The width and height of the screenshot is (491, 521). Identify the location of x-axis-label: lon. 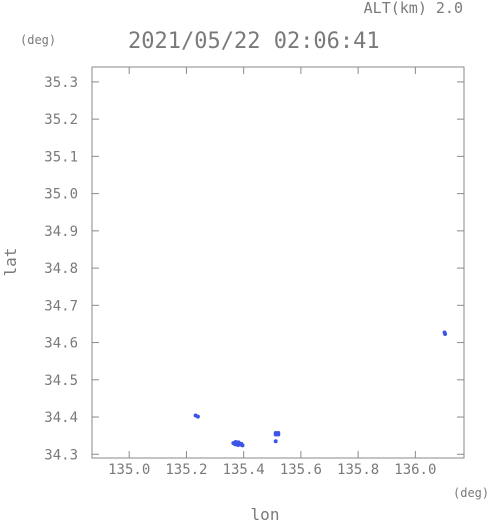
(265, 513).